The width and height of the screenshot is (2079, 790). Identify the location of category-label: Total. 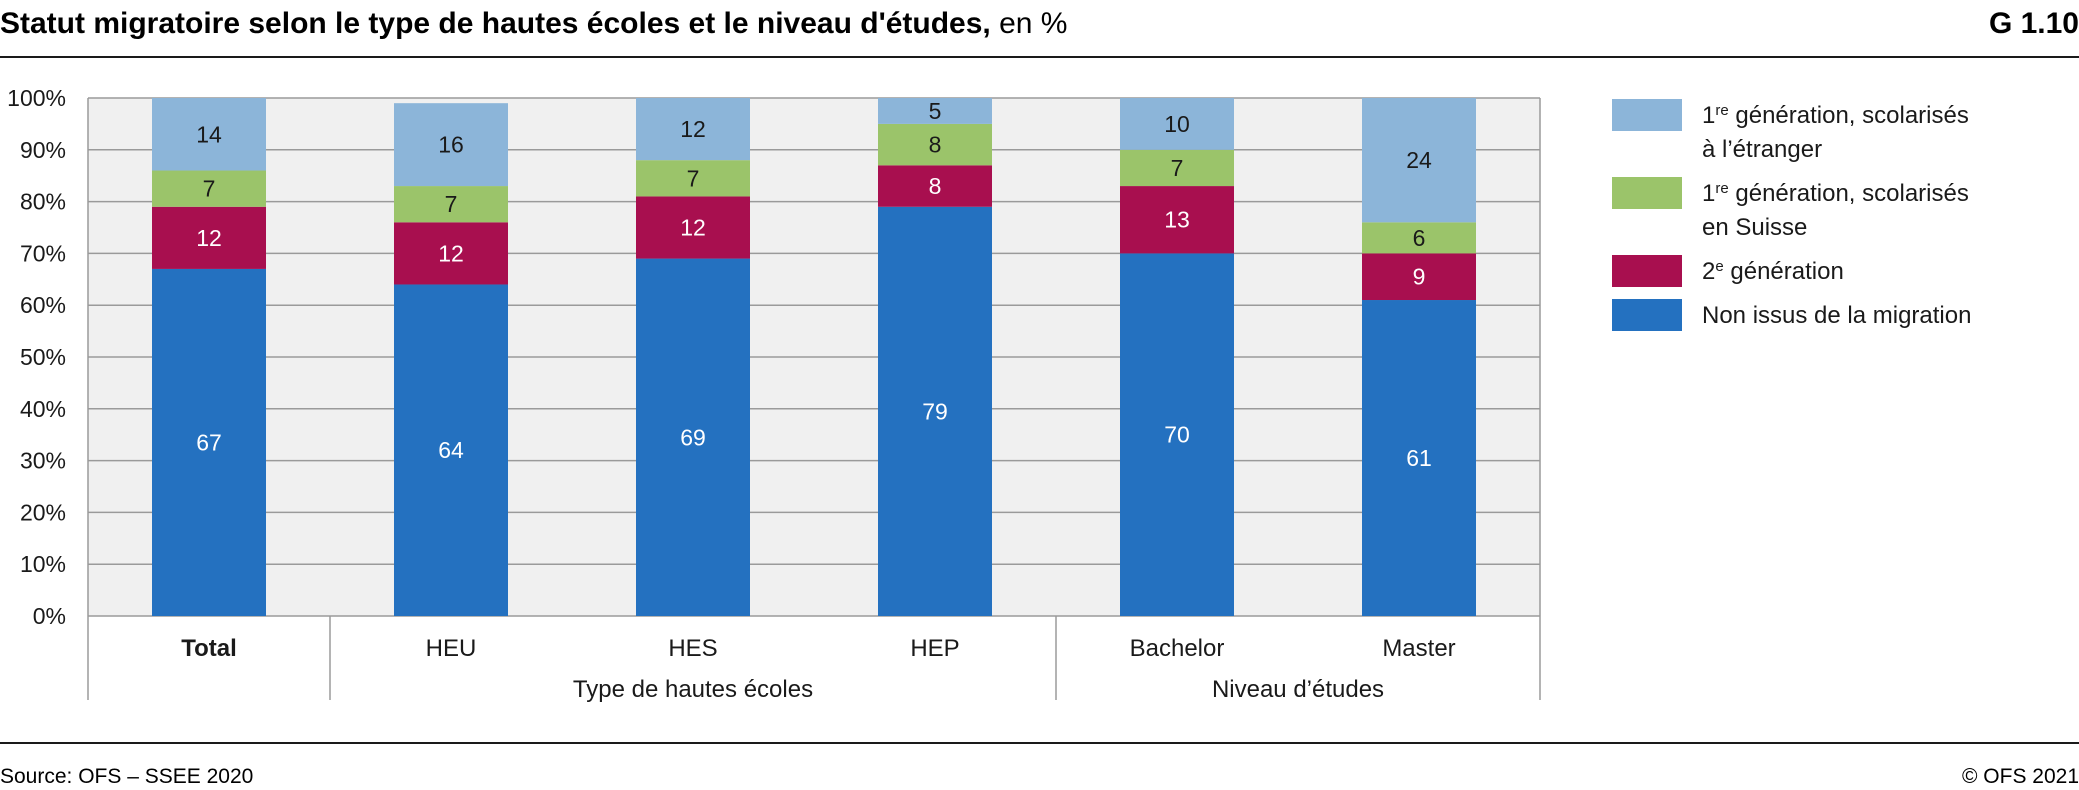
(209, 648).